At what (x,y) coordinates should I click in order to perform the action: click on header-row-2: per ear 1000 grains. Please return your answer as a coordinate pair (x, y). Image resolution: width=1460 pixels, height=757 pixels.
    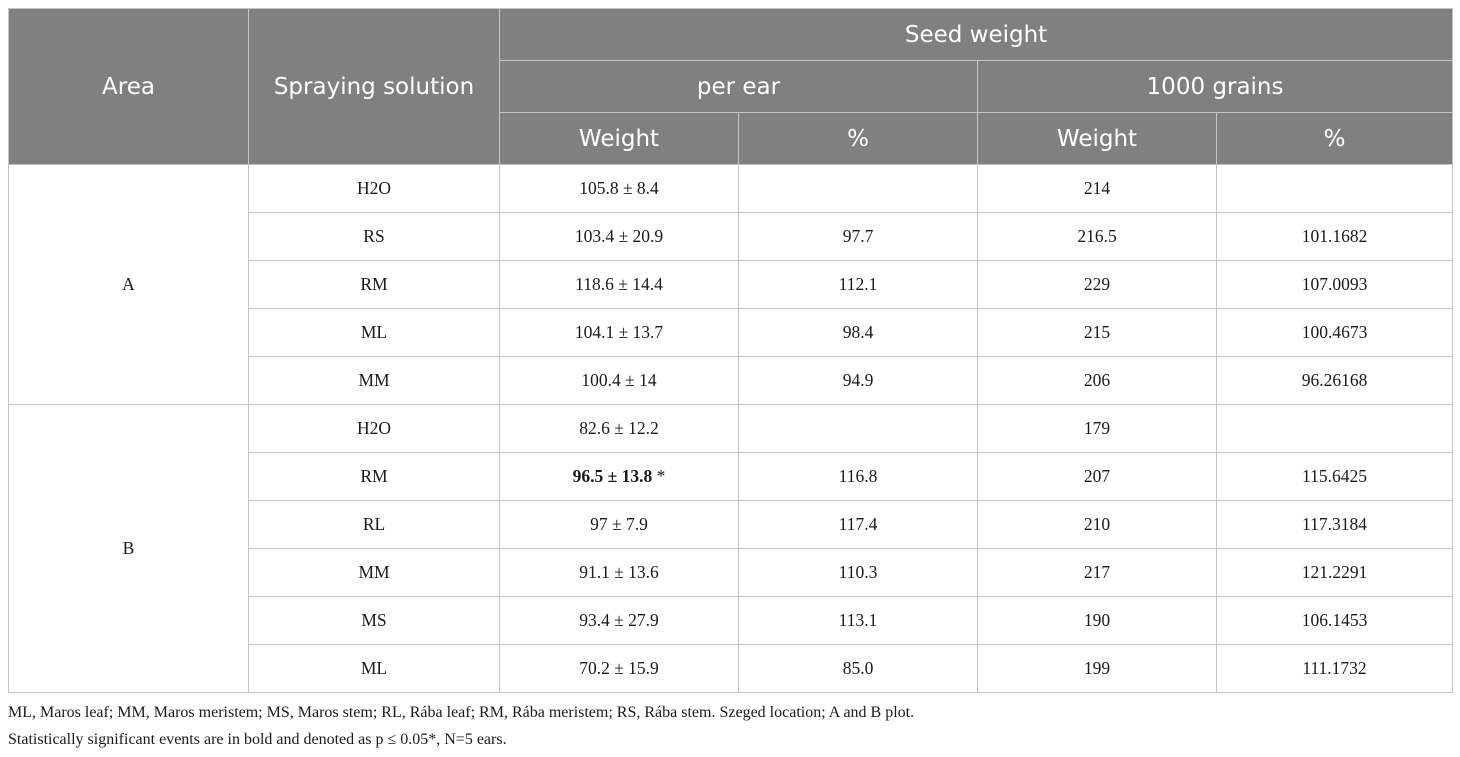
    Looking at the image, I should click on (731, 86).